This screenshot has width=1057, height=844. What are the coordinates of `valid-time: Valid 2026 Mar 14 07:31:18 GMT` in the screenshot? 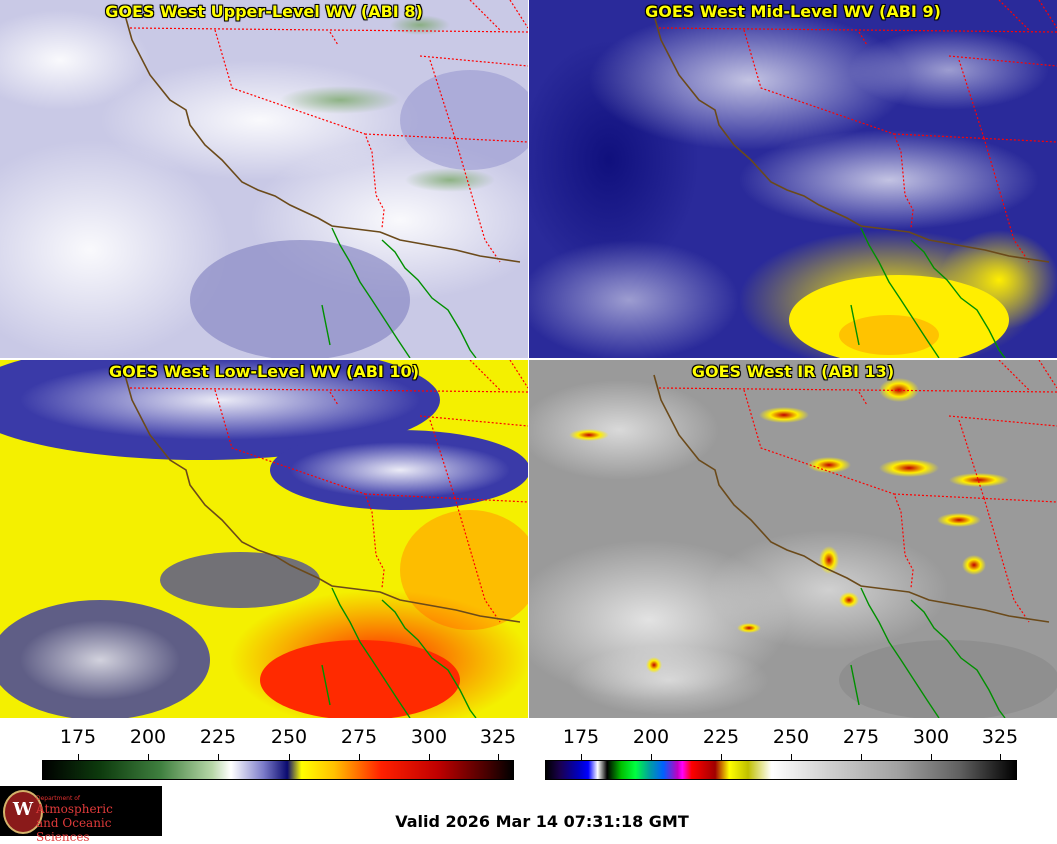 It's located at (542, 821).